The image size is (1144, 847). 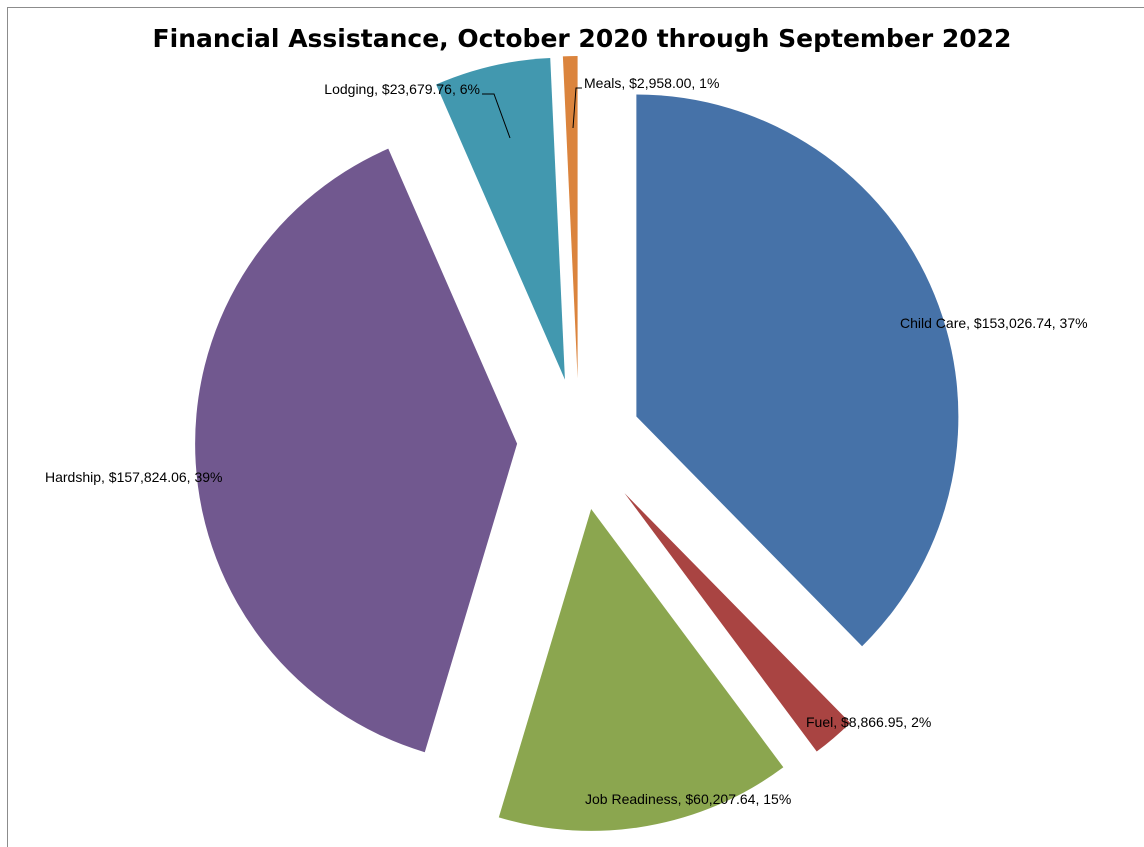 I want to click on slice-label-meals: Meals, $2,958.00, 1%, so click(x=651, y=83).